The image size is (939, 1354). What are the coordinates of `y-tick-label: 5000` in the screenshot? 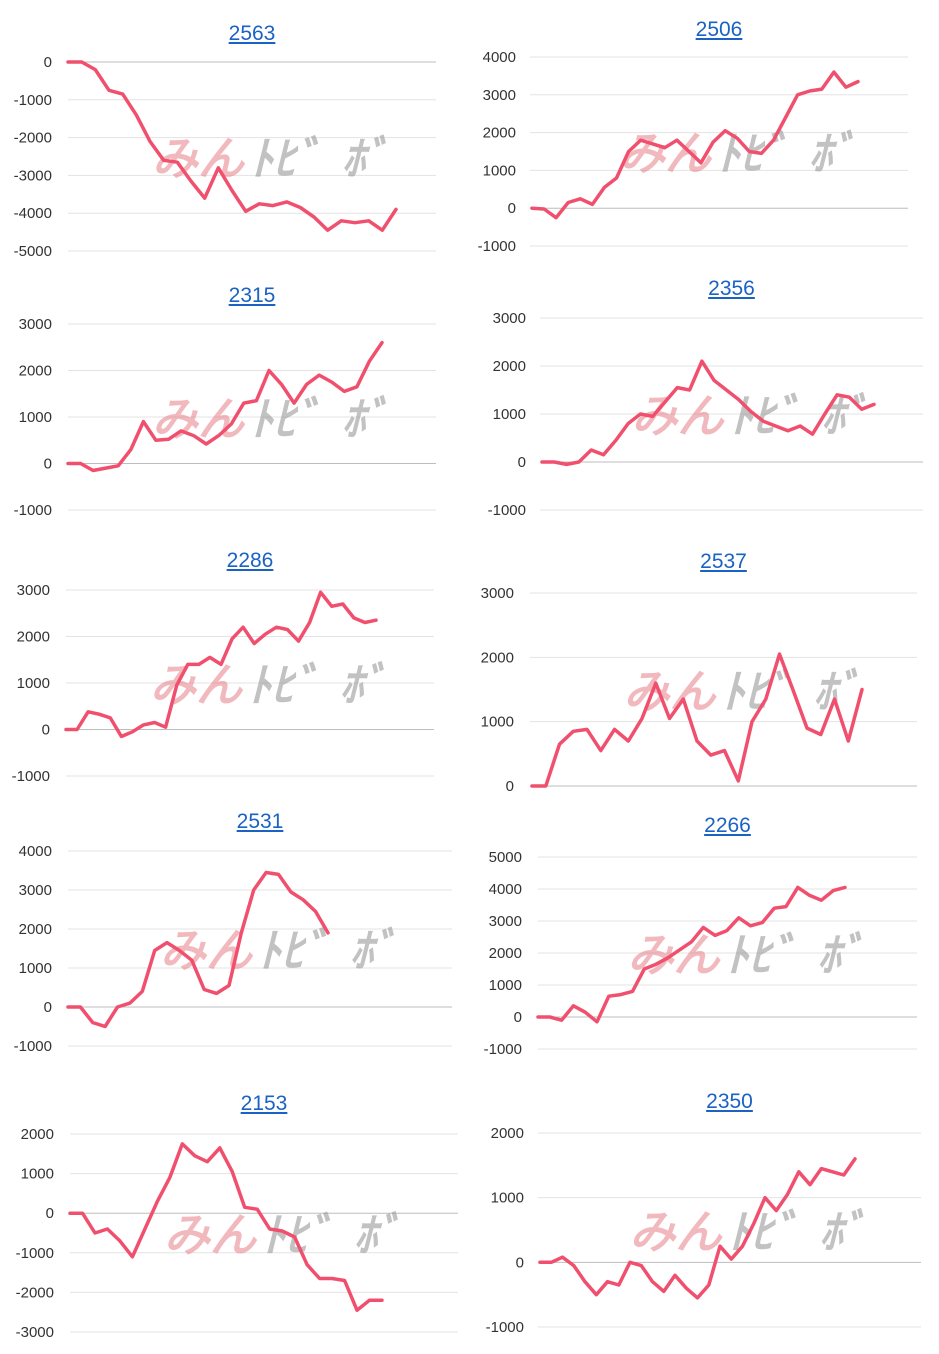 It's located at (505, 857).